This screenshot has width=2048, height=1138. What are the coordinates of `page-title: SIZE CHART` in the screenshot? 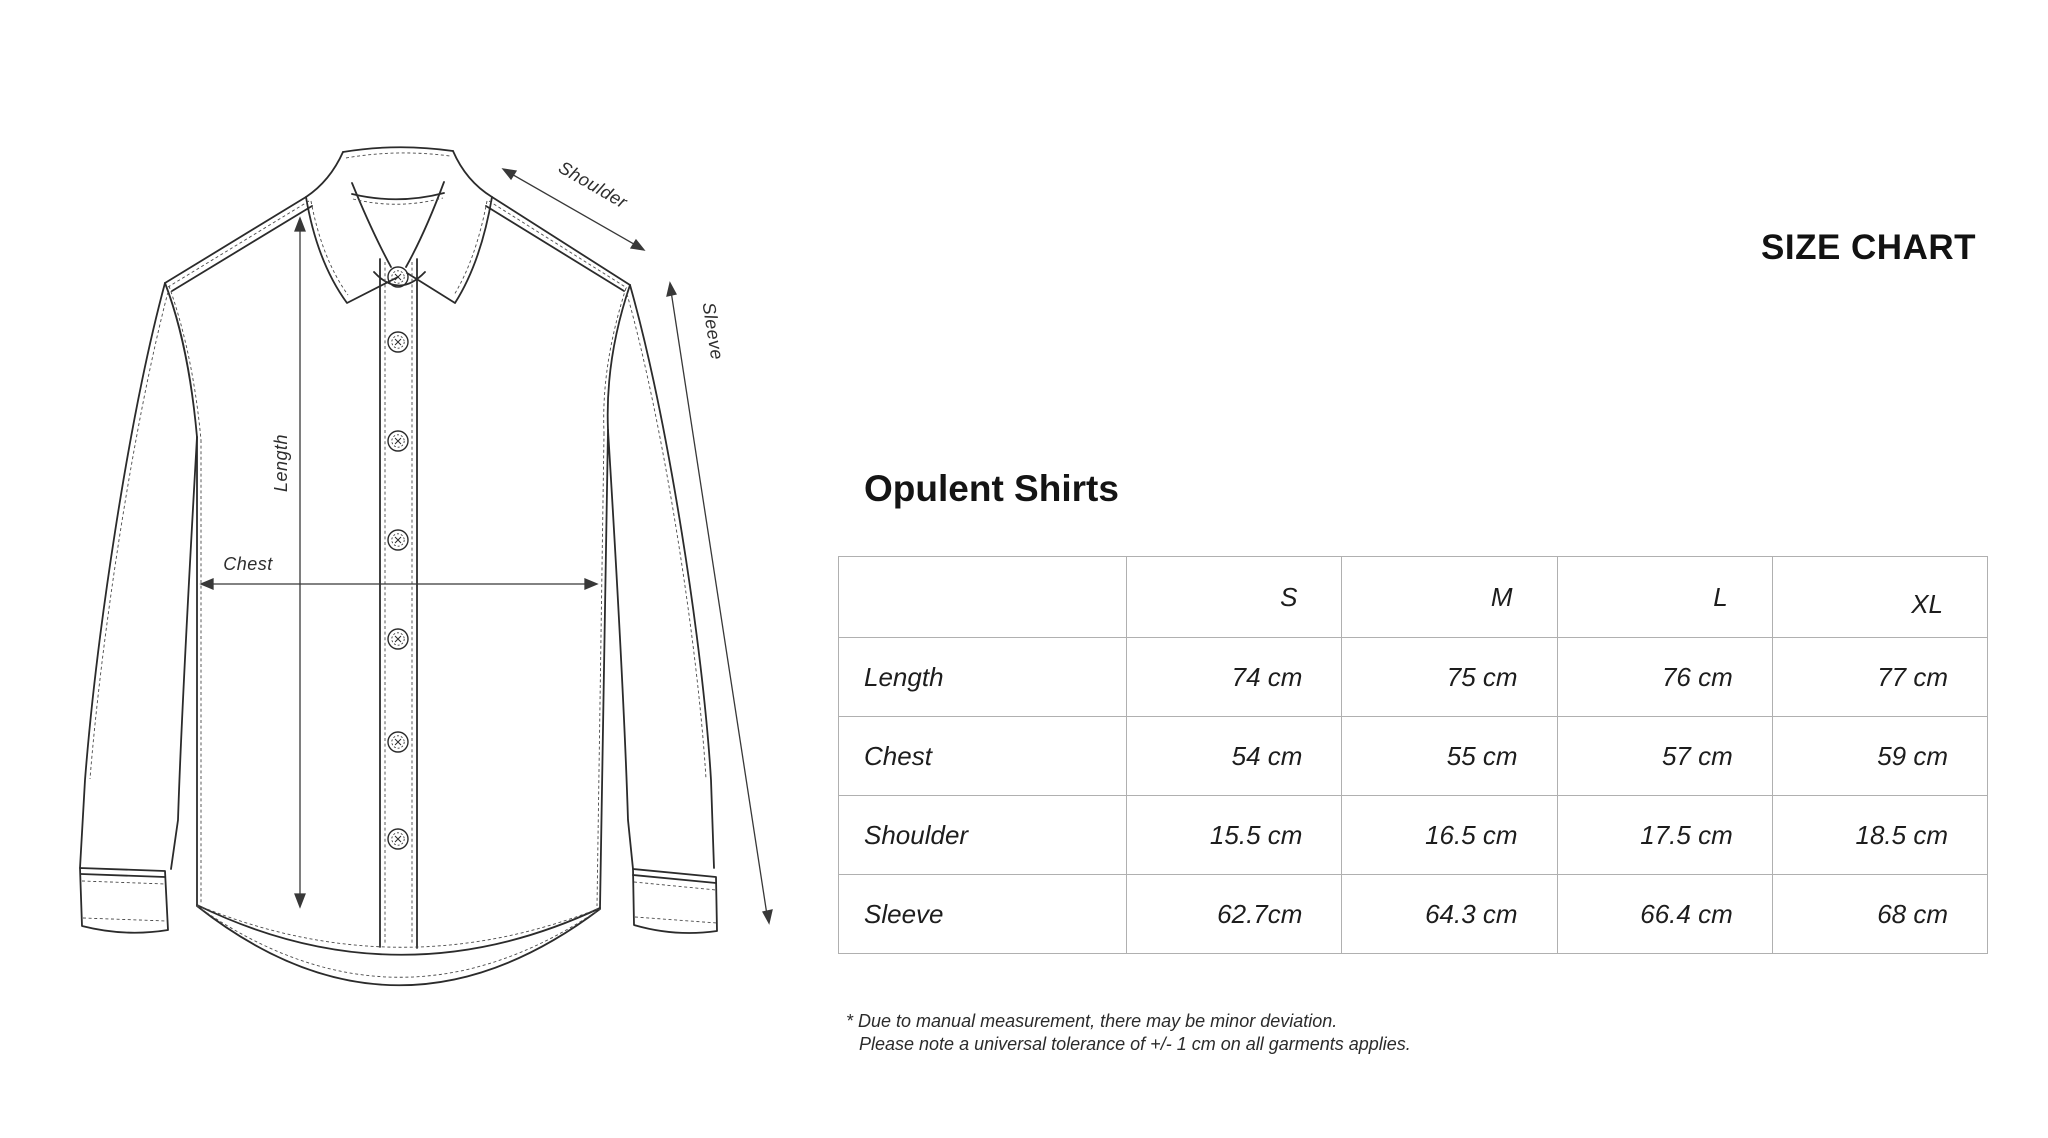 It's located at (1868, 247).